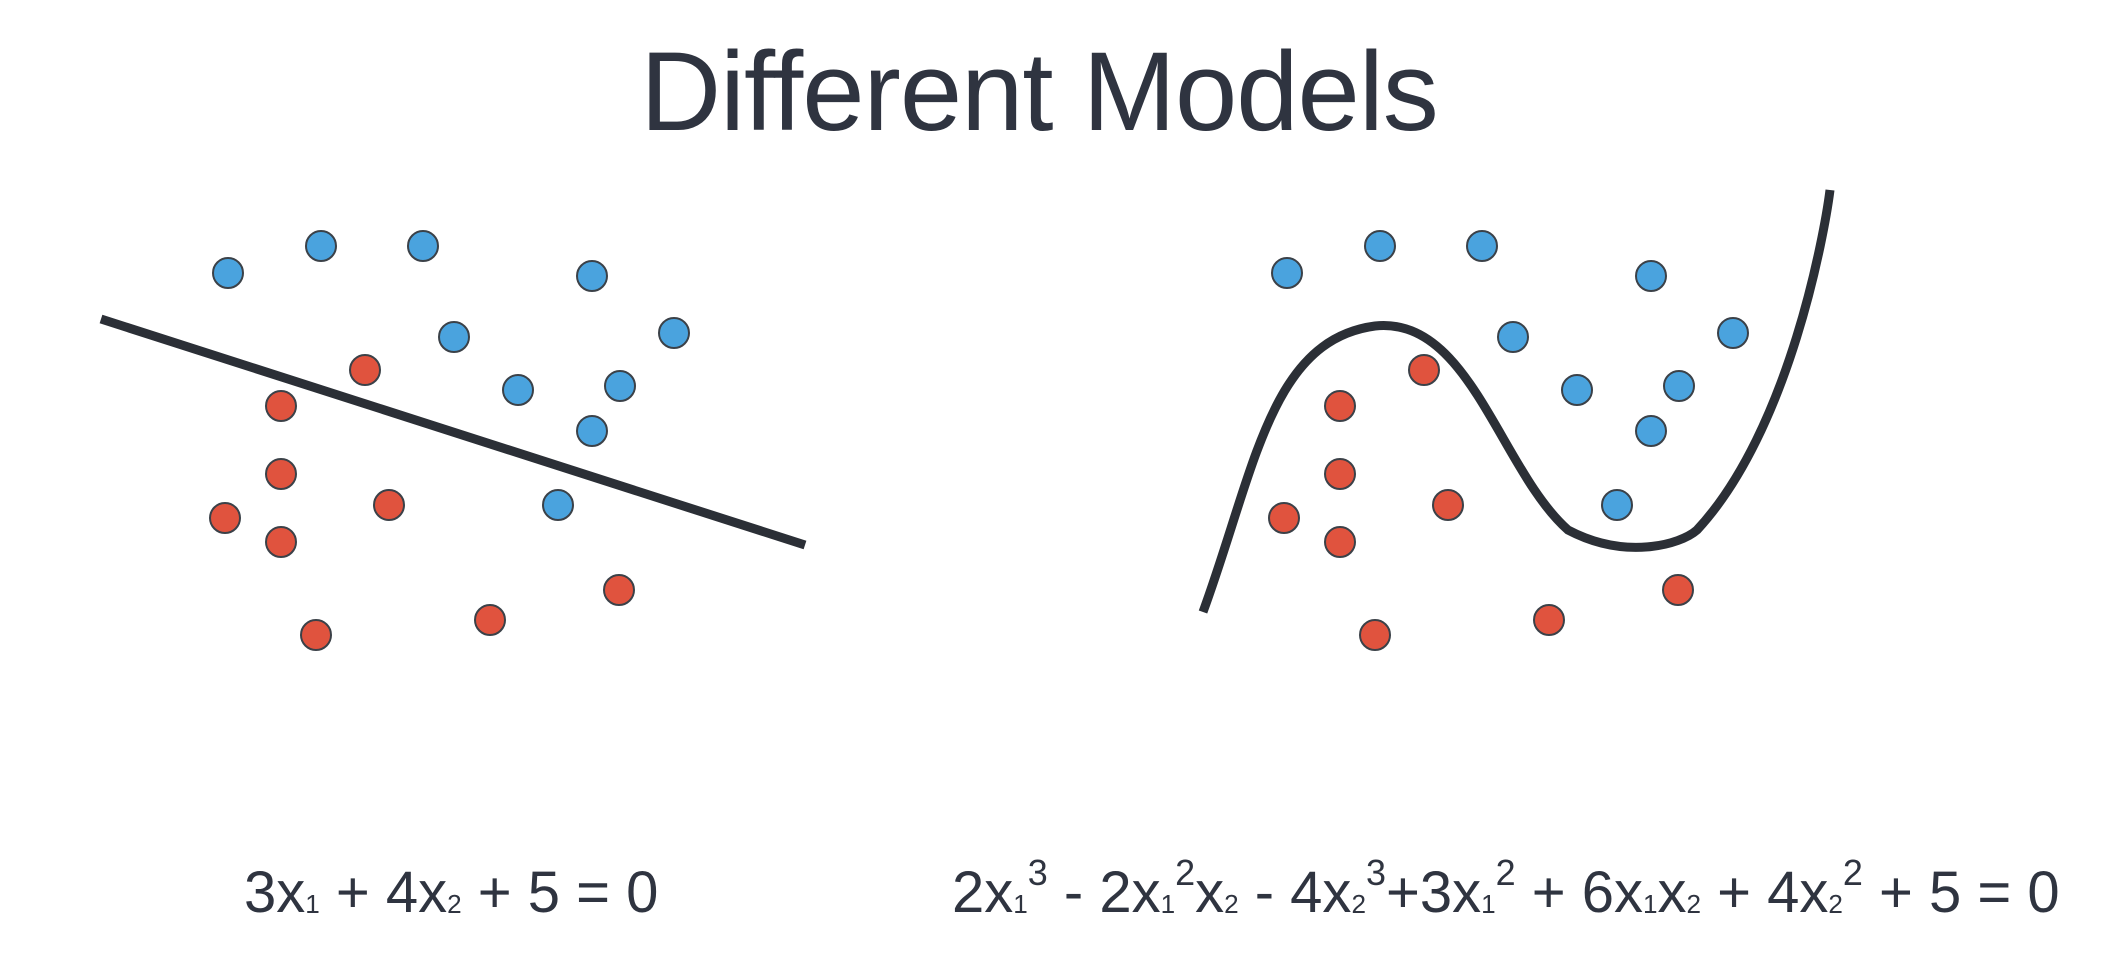 The image size is (2119, 963). I want to click on eq-term: 3x, so click(275, 892).